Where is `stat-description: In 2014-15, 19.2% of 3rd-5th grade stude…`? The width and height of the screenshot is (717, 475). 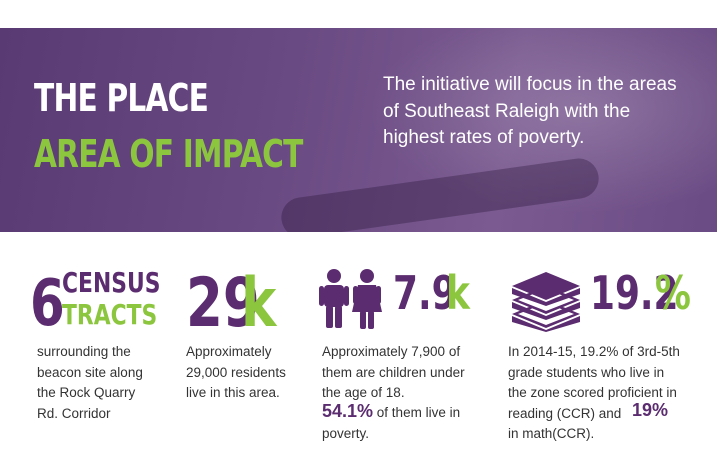
stat-description: In 2014-15, 19.2% of 3rd-5th grade stude… is located at coordinates (594, 382).